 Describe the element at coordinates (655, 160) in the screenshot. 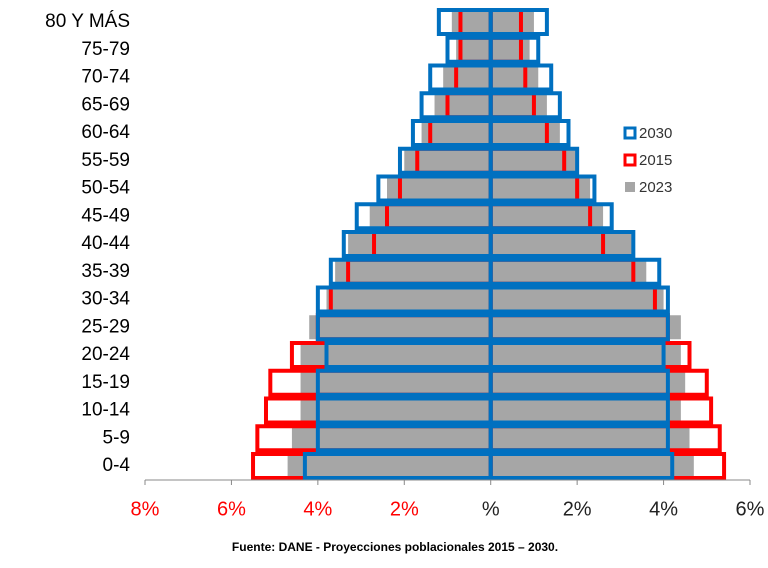

I see `legend-label: 2015` at that location.